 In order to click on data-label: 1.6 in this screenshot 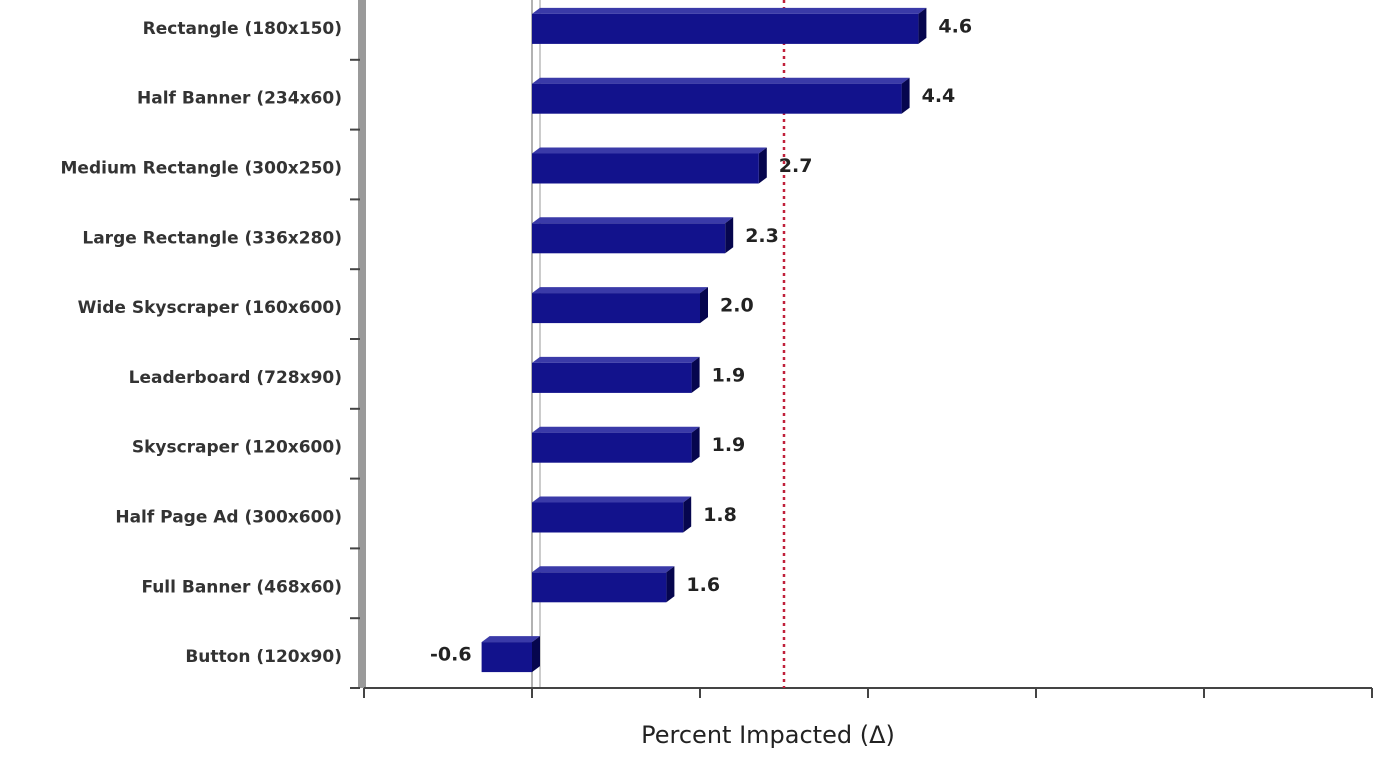, I will do `click(703, 585)`.